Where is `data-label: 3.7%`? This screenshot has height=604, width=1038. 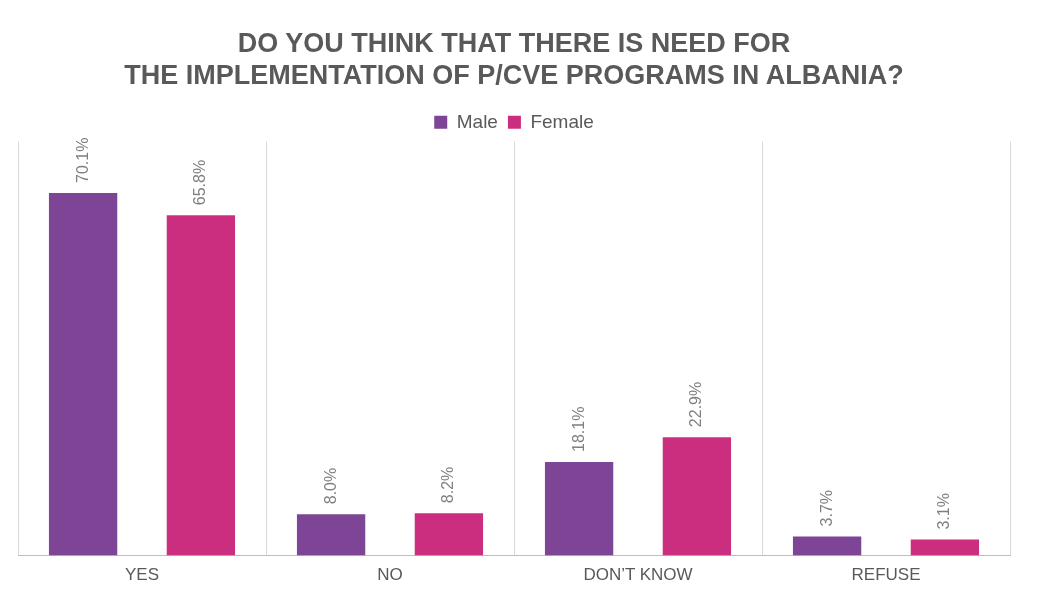 data-label: 3.7% is located at coordinates (826, 508).